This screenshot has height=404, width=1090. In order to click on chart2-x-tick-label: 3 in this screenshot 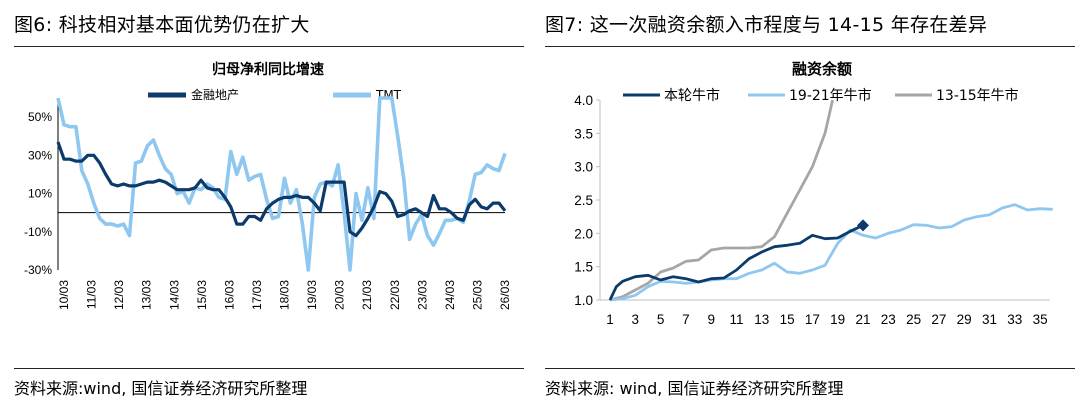, I will do `click(636, 319)`.